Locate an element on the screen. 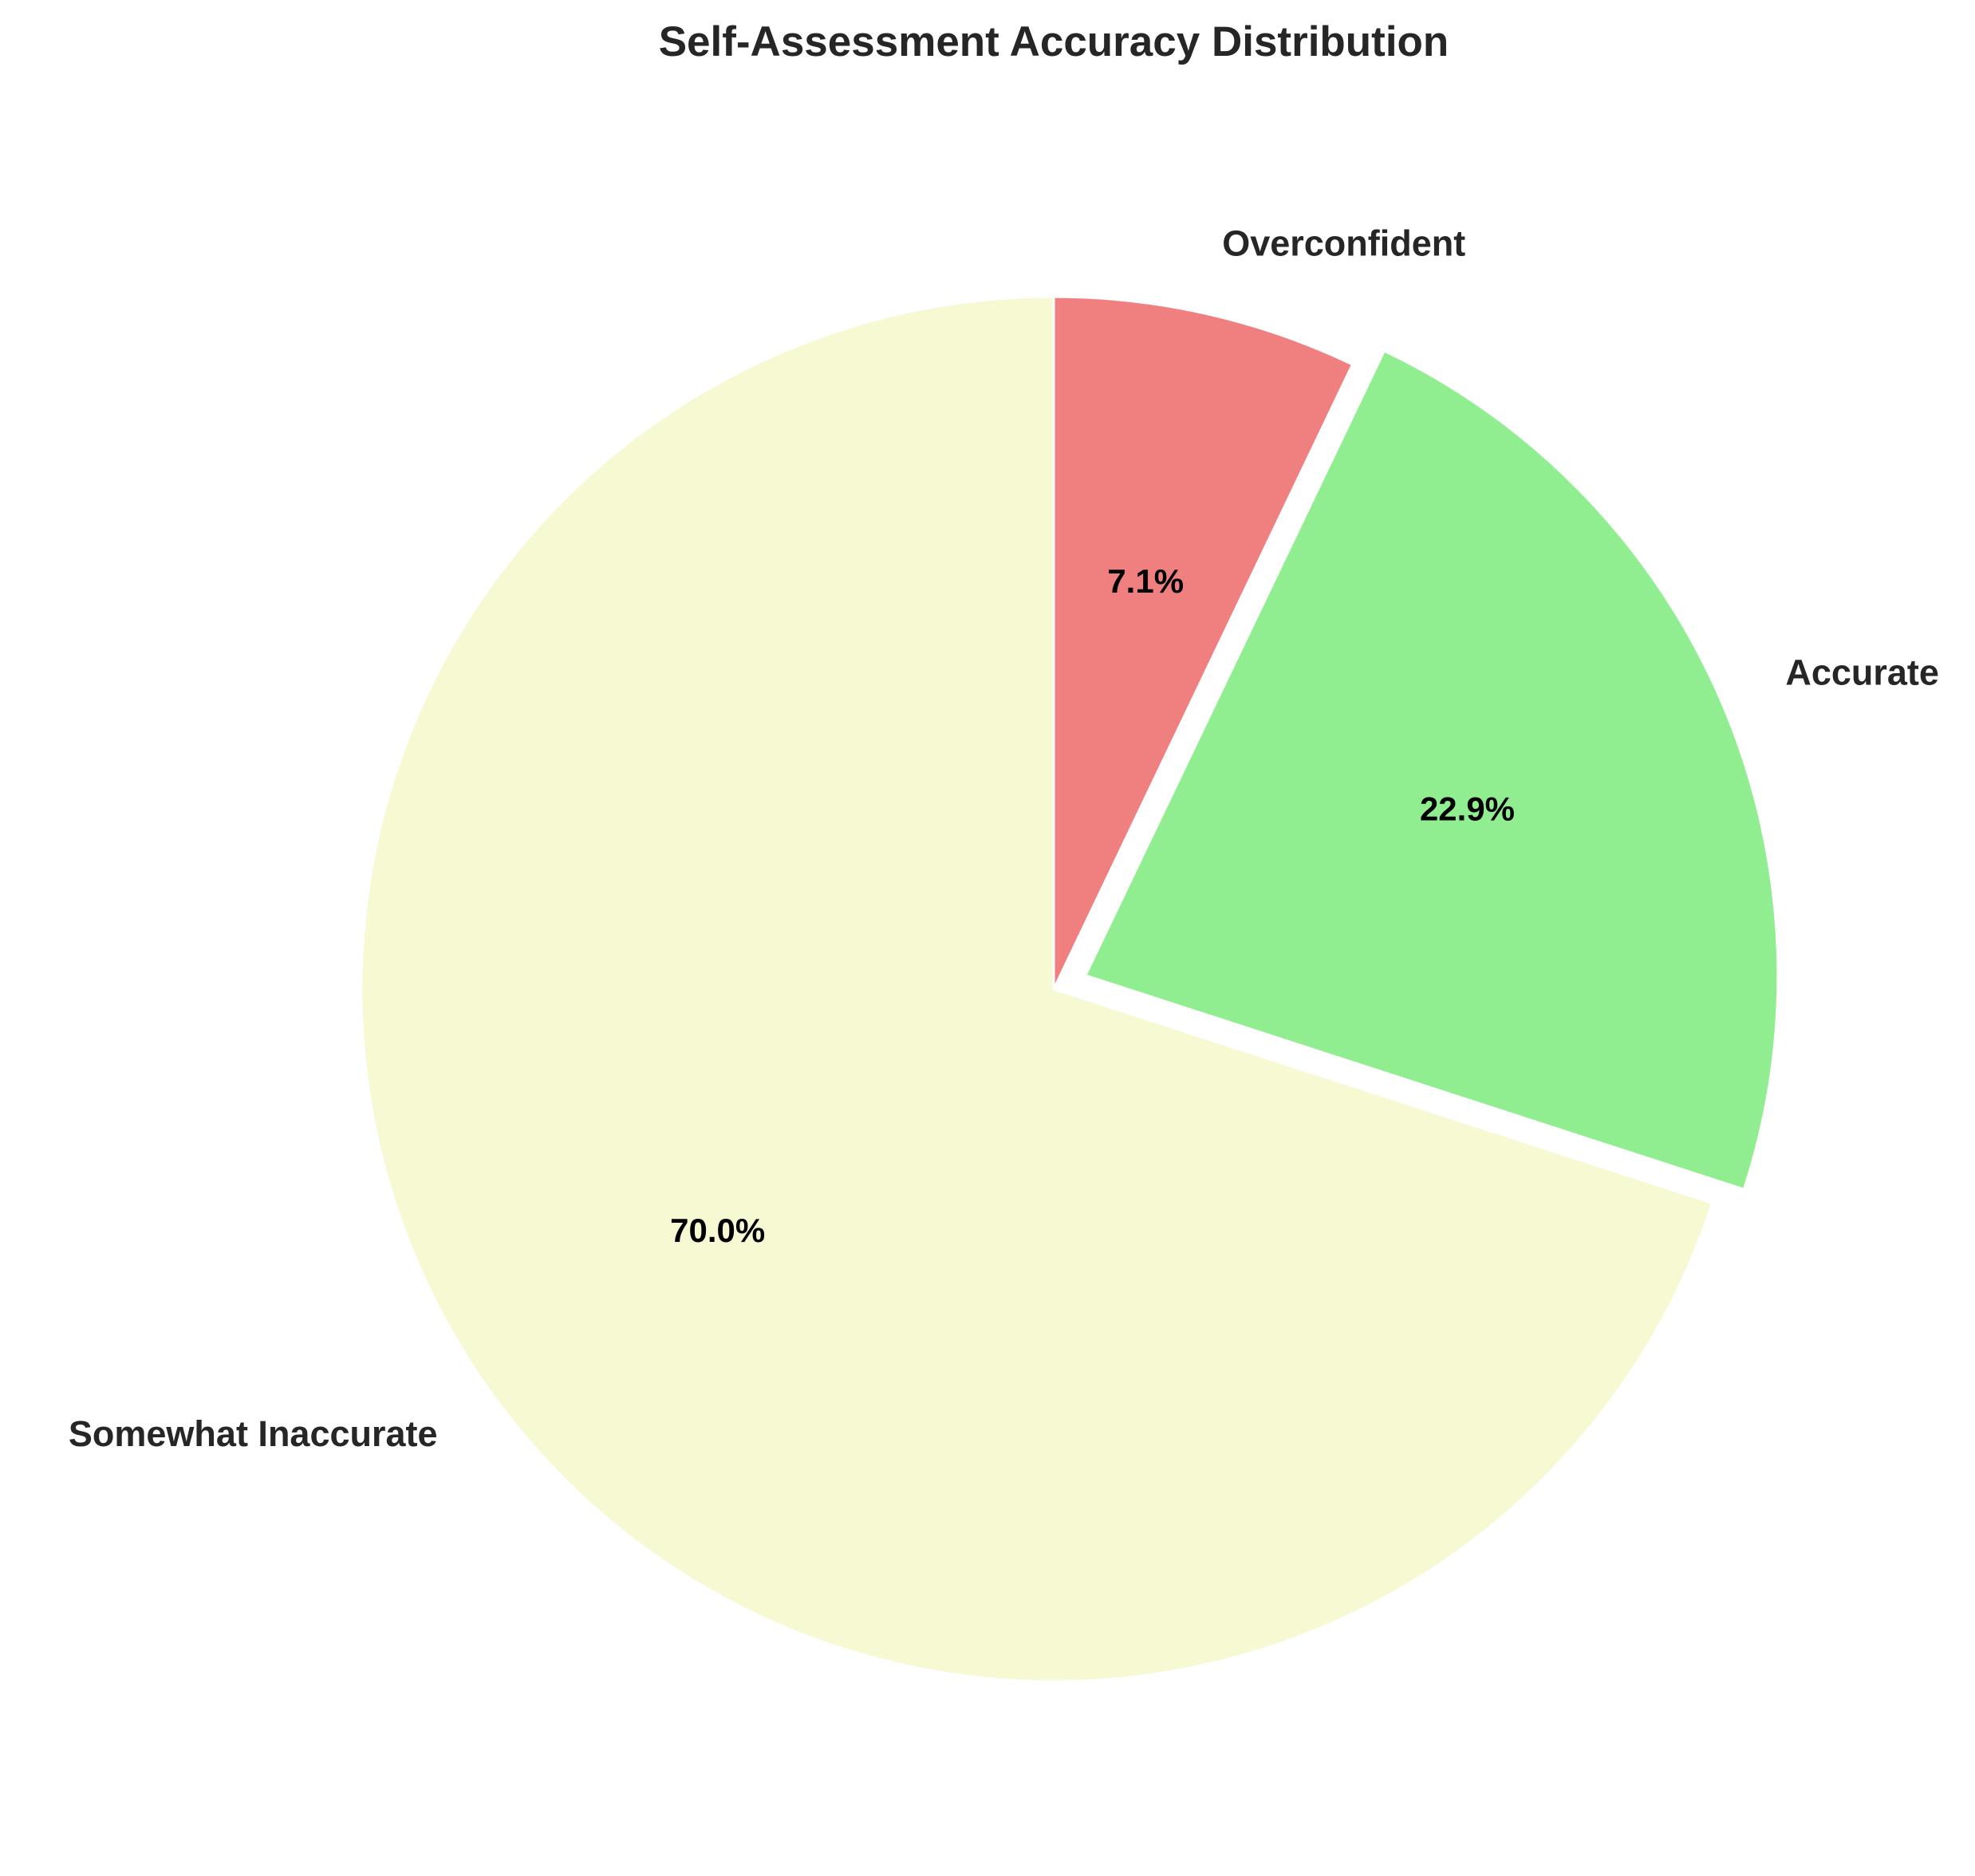  slice-label-accurate: Accurate is located at coordinates (1862, 672).